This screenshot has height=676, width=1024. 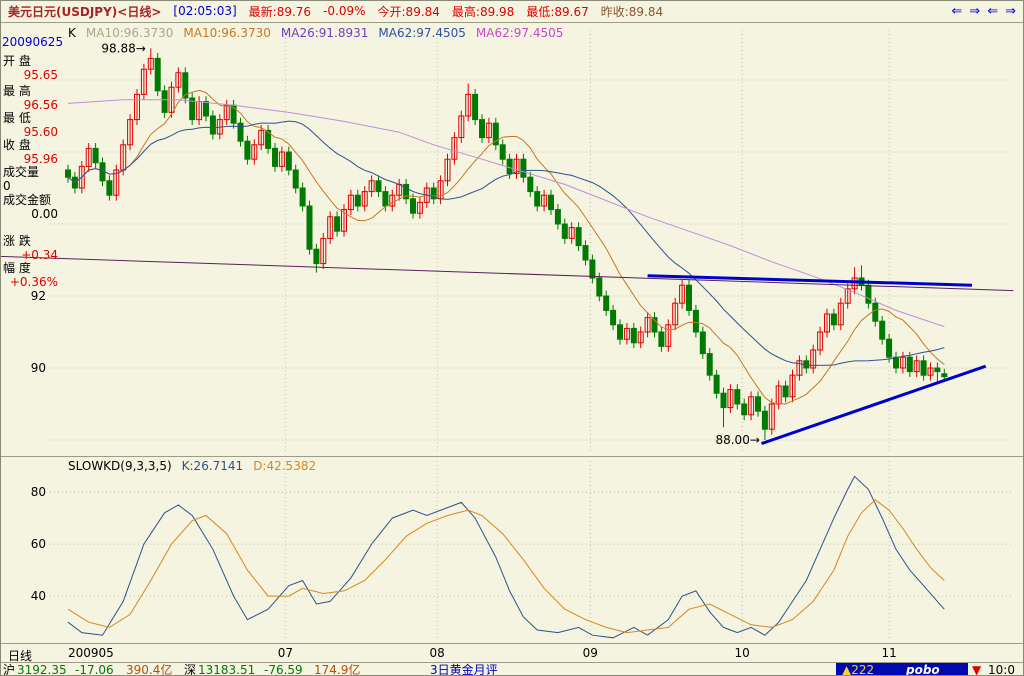 I want to click on price-annotation: 98.88→, so click(x=123, y=48).